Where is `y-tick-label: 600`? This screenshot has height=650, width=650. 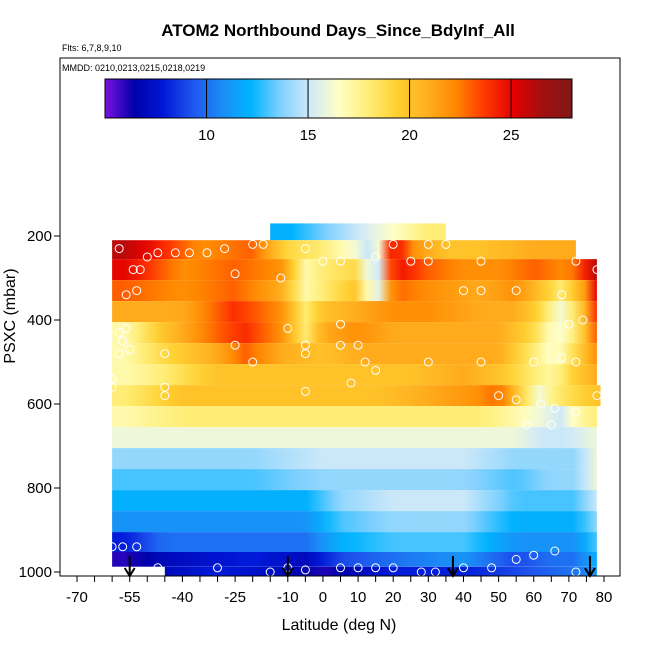
y-tick-label: 600 is located at coordinates (39, 404).